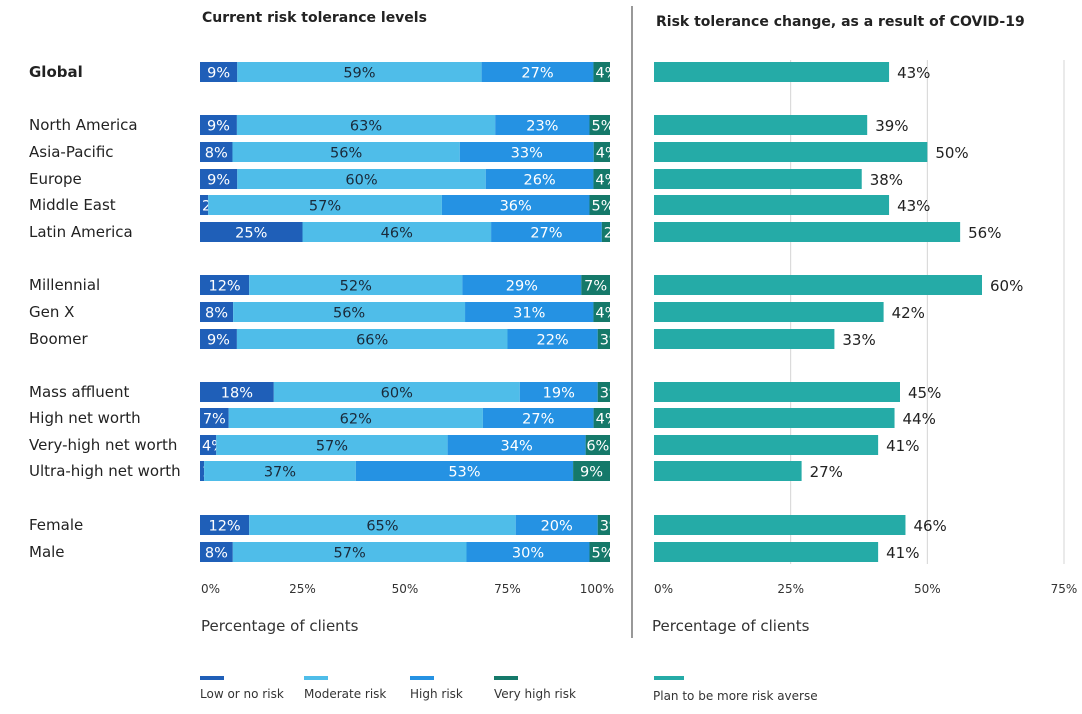  What do you see at coordinates (913, 73) in the screenshot?
I see `bar-value-label: 43%` at bounding box center [913, 73].